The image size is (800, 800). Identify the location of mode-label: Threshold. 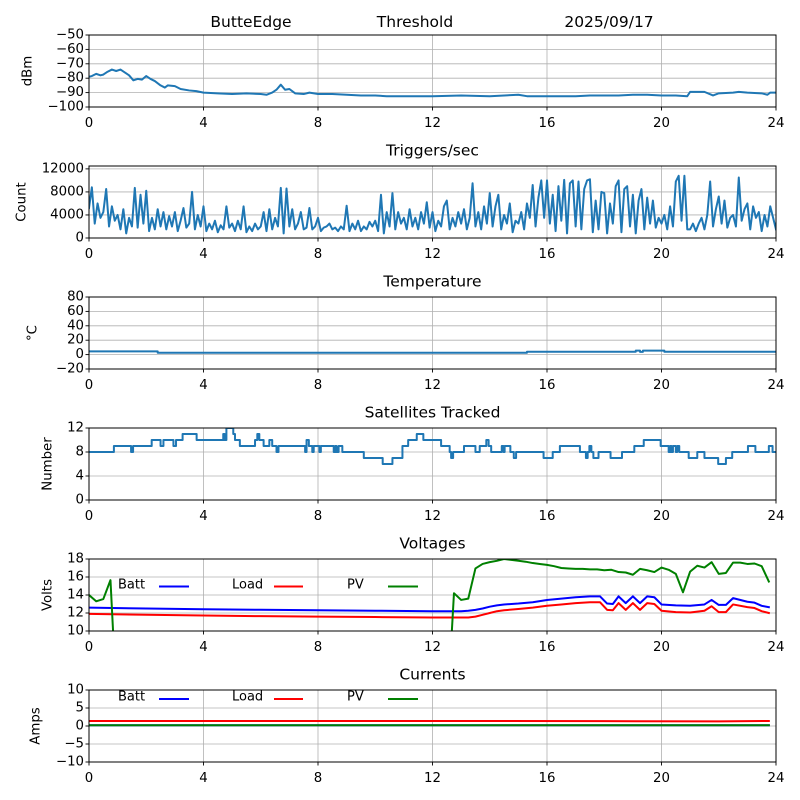
(414, 22).